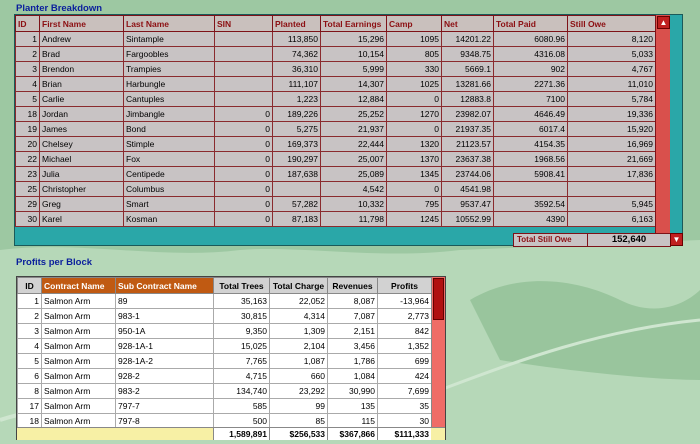  I want to click on planter-col-header: Camp, so click(414, 23).